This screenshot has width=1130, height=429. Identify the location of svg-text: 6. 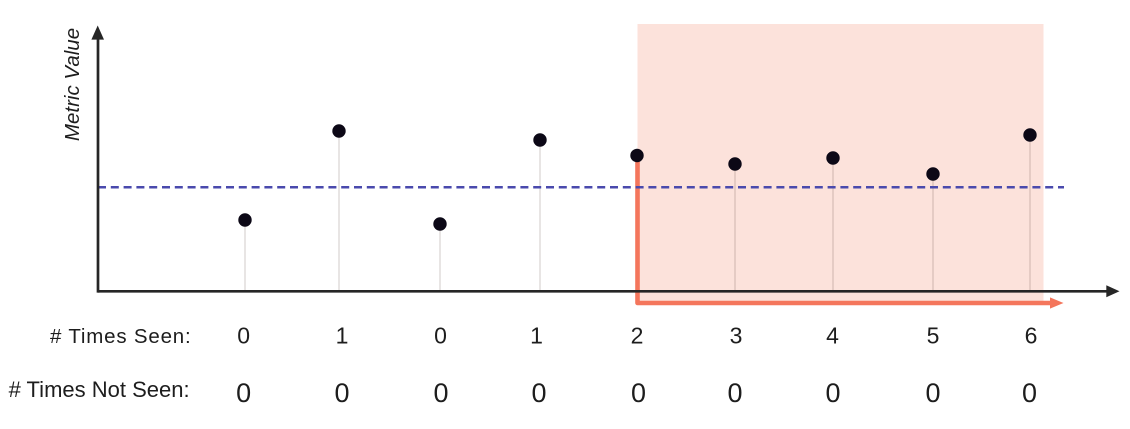
(1031, 335).